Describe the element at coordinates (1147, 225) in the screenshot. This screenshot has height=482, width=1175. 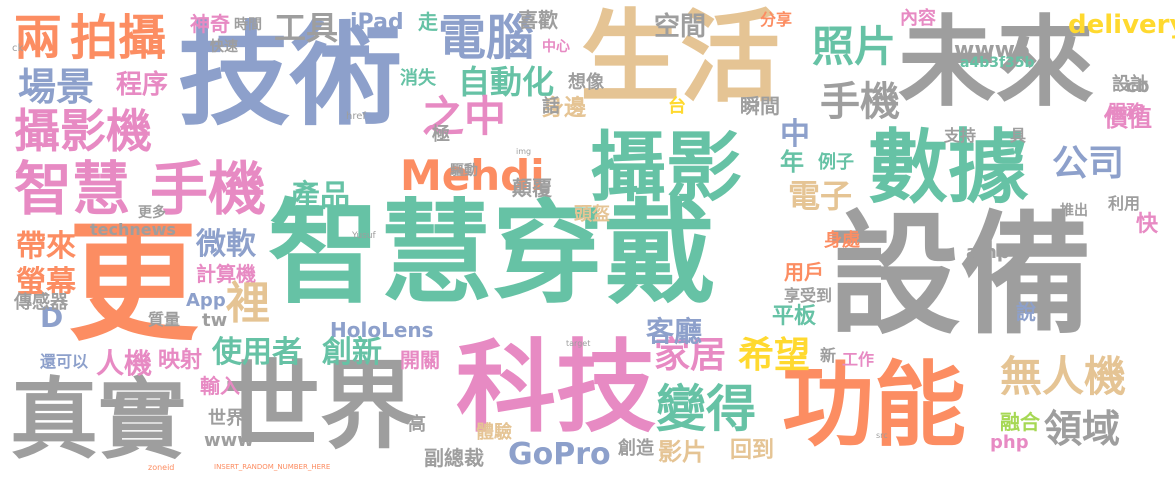
I see `word-kuai: 快` at that location.